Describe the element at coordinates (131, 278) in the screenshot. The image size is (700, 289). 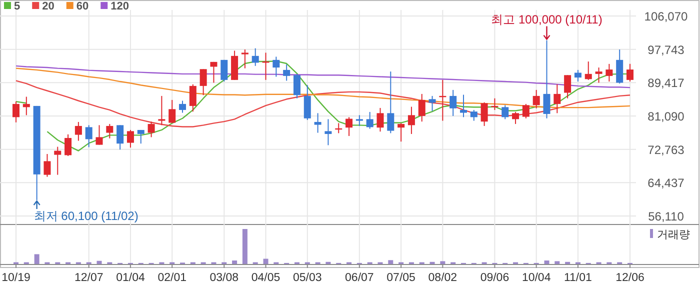
I see `x-tick-label: 01/04` at that location.